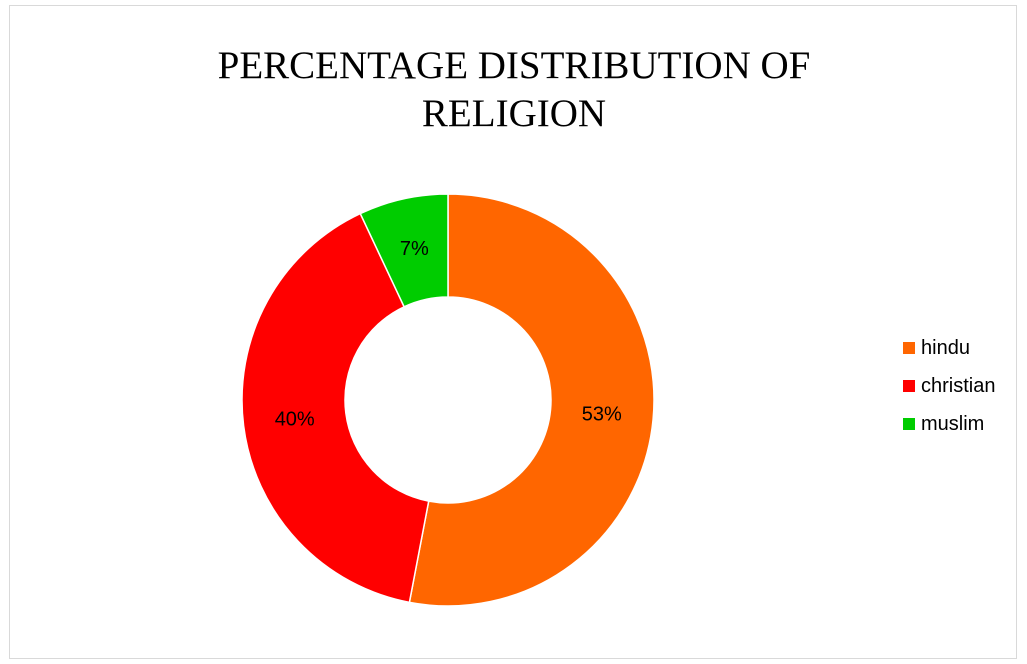  What do you see at coordinates (531, 400) in the screenshot?
I see `donut-slice-hindu` at bounding box center [531, 400].